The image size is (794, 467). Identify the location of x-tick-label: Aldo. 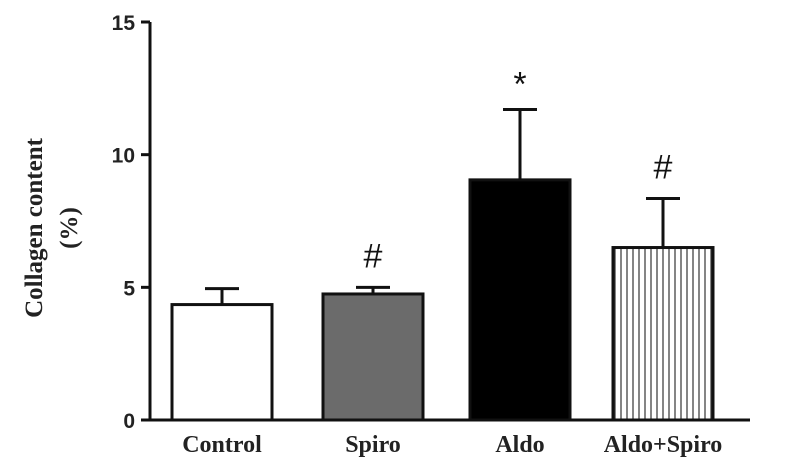
(519, 445).